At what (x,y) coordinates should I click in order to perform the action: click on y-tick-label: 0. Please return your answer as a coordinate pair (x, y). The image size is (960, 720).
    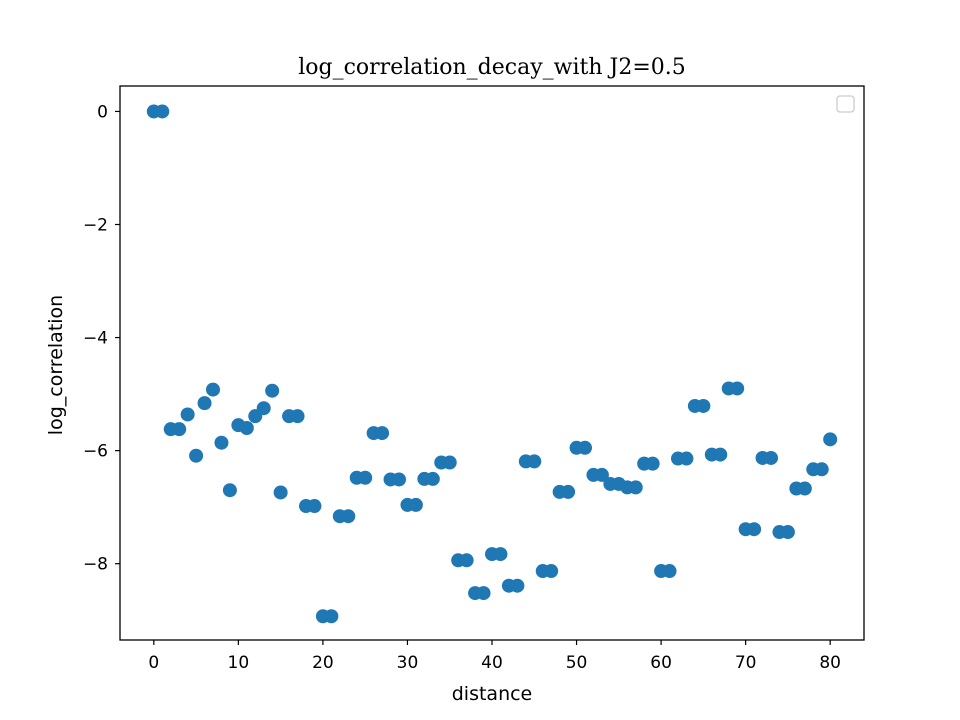
    Looking at the image, I should click on (102, 112).